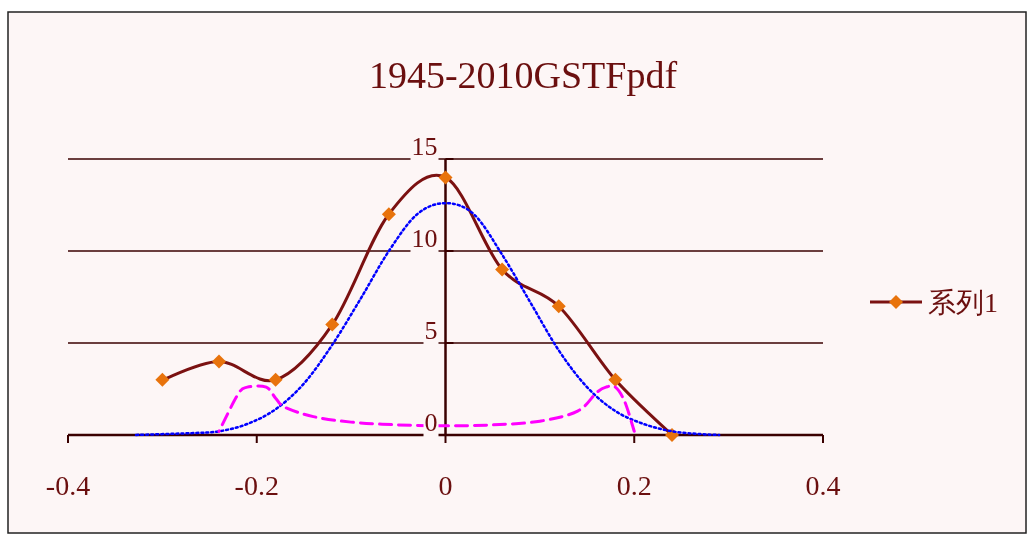 This screenshot has width=1034, height=535. Describe the element at coordinates (431, 330) in the screenshot. I see `y-tick-label: 5` at that location.